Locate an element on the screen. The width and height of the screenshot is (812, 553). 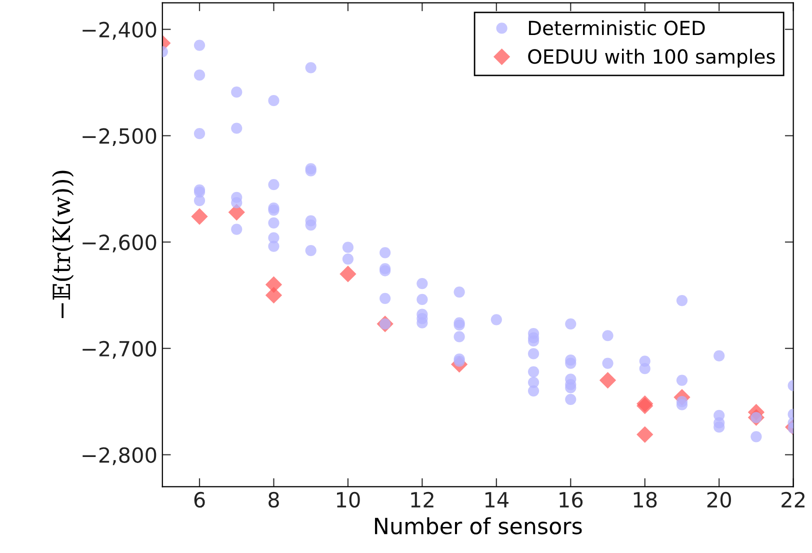
x-tick-label: 22 is located at coordinates (793, 500).